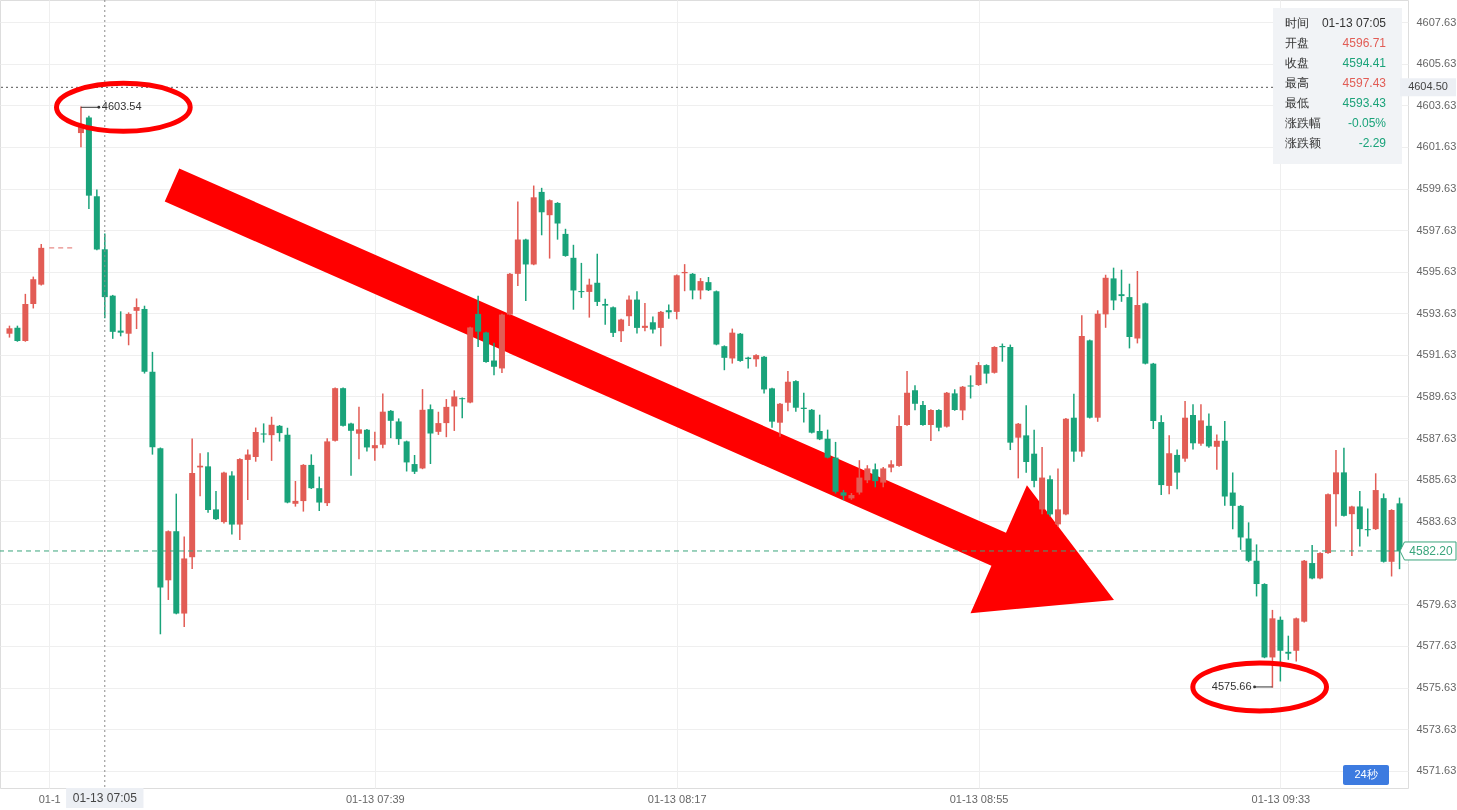  I want to click on y-tick-label: 4577.63, so click(1436, 645).